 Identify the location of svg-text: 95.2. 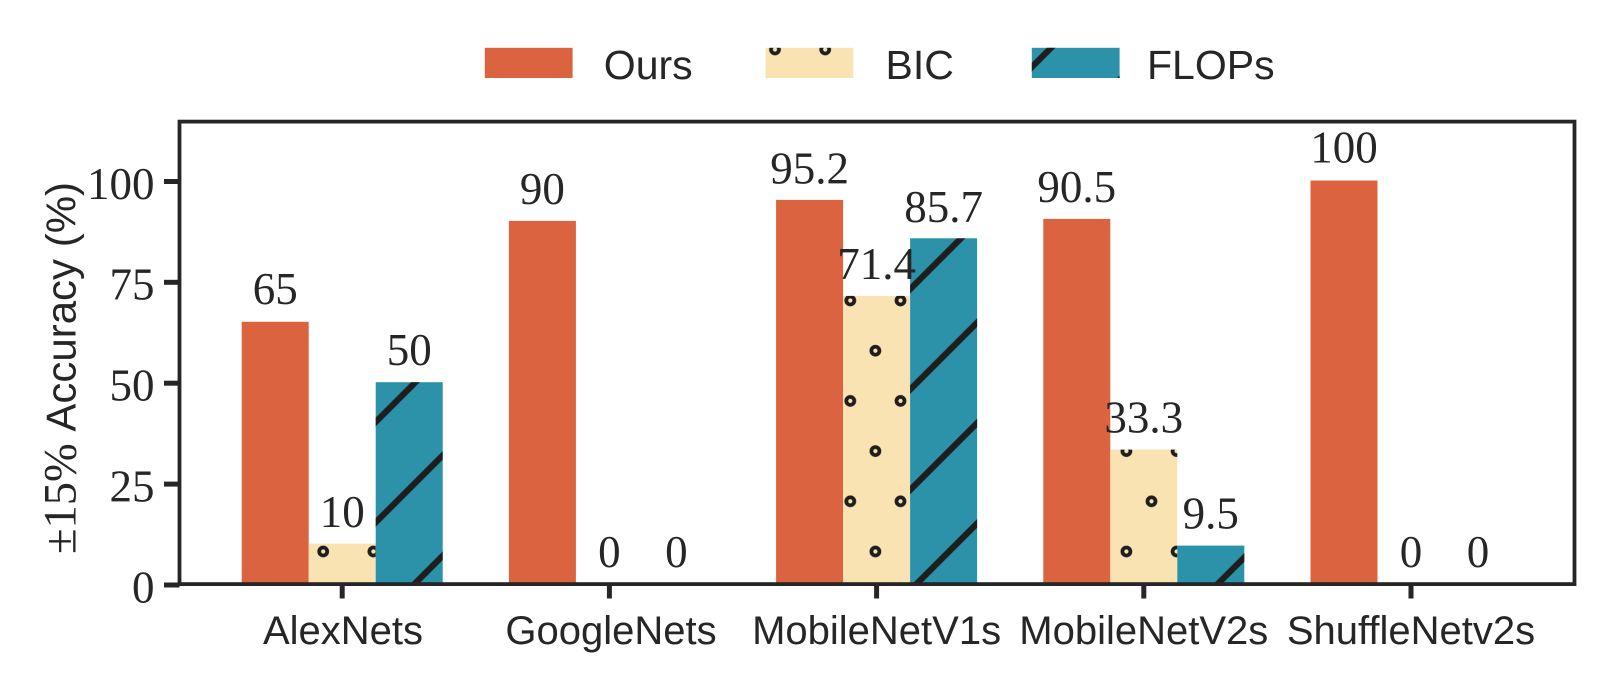
(809, 169).